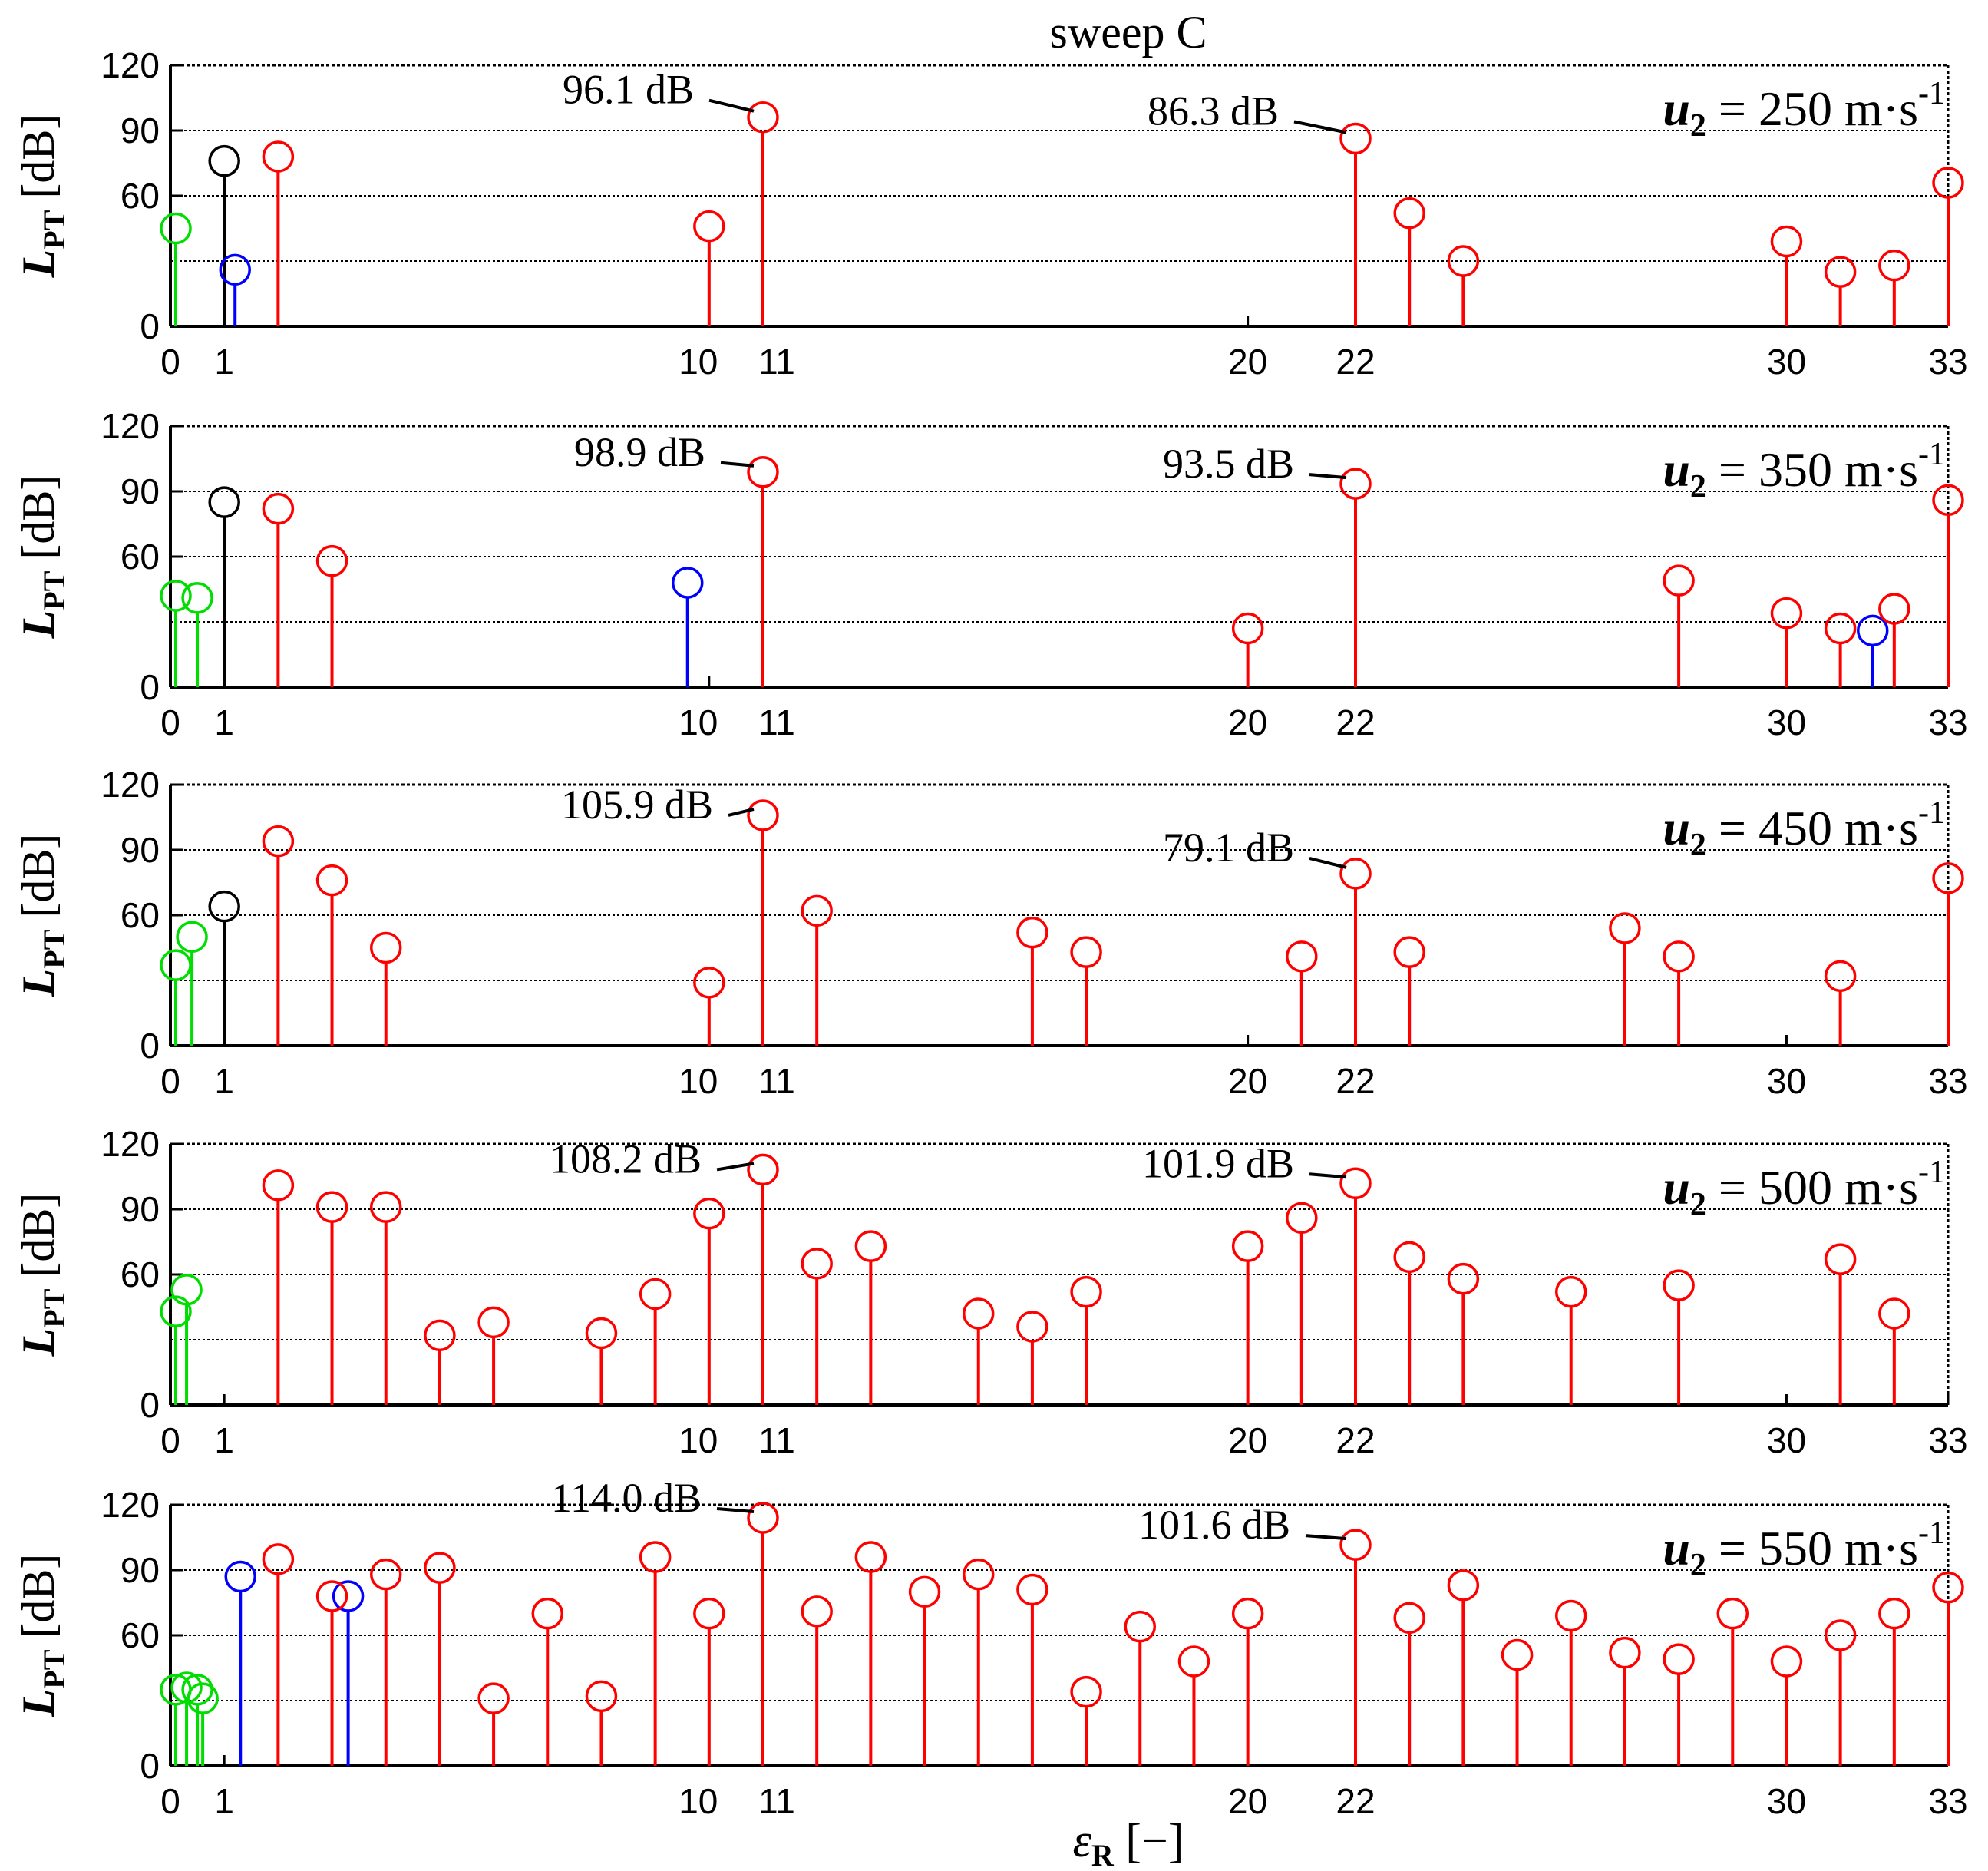 The width and height of the screenshot is (1988, 1871). Describe the element at coordinates (628, 90) in the screenshot. I see `annotation-label: 96.1 dB` at that location.